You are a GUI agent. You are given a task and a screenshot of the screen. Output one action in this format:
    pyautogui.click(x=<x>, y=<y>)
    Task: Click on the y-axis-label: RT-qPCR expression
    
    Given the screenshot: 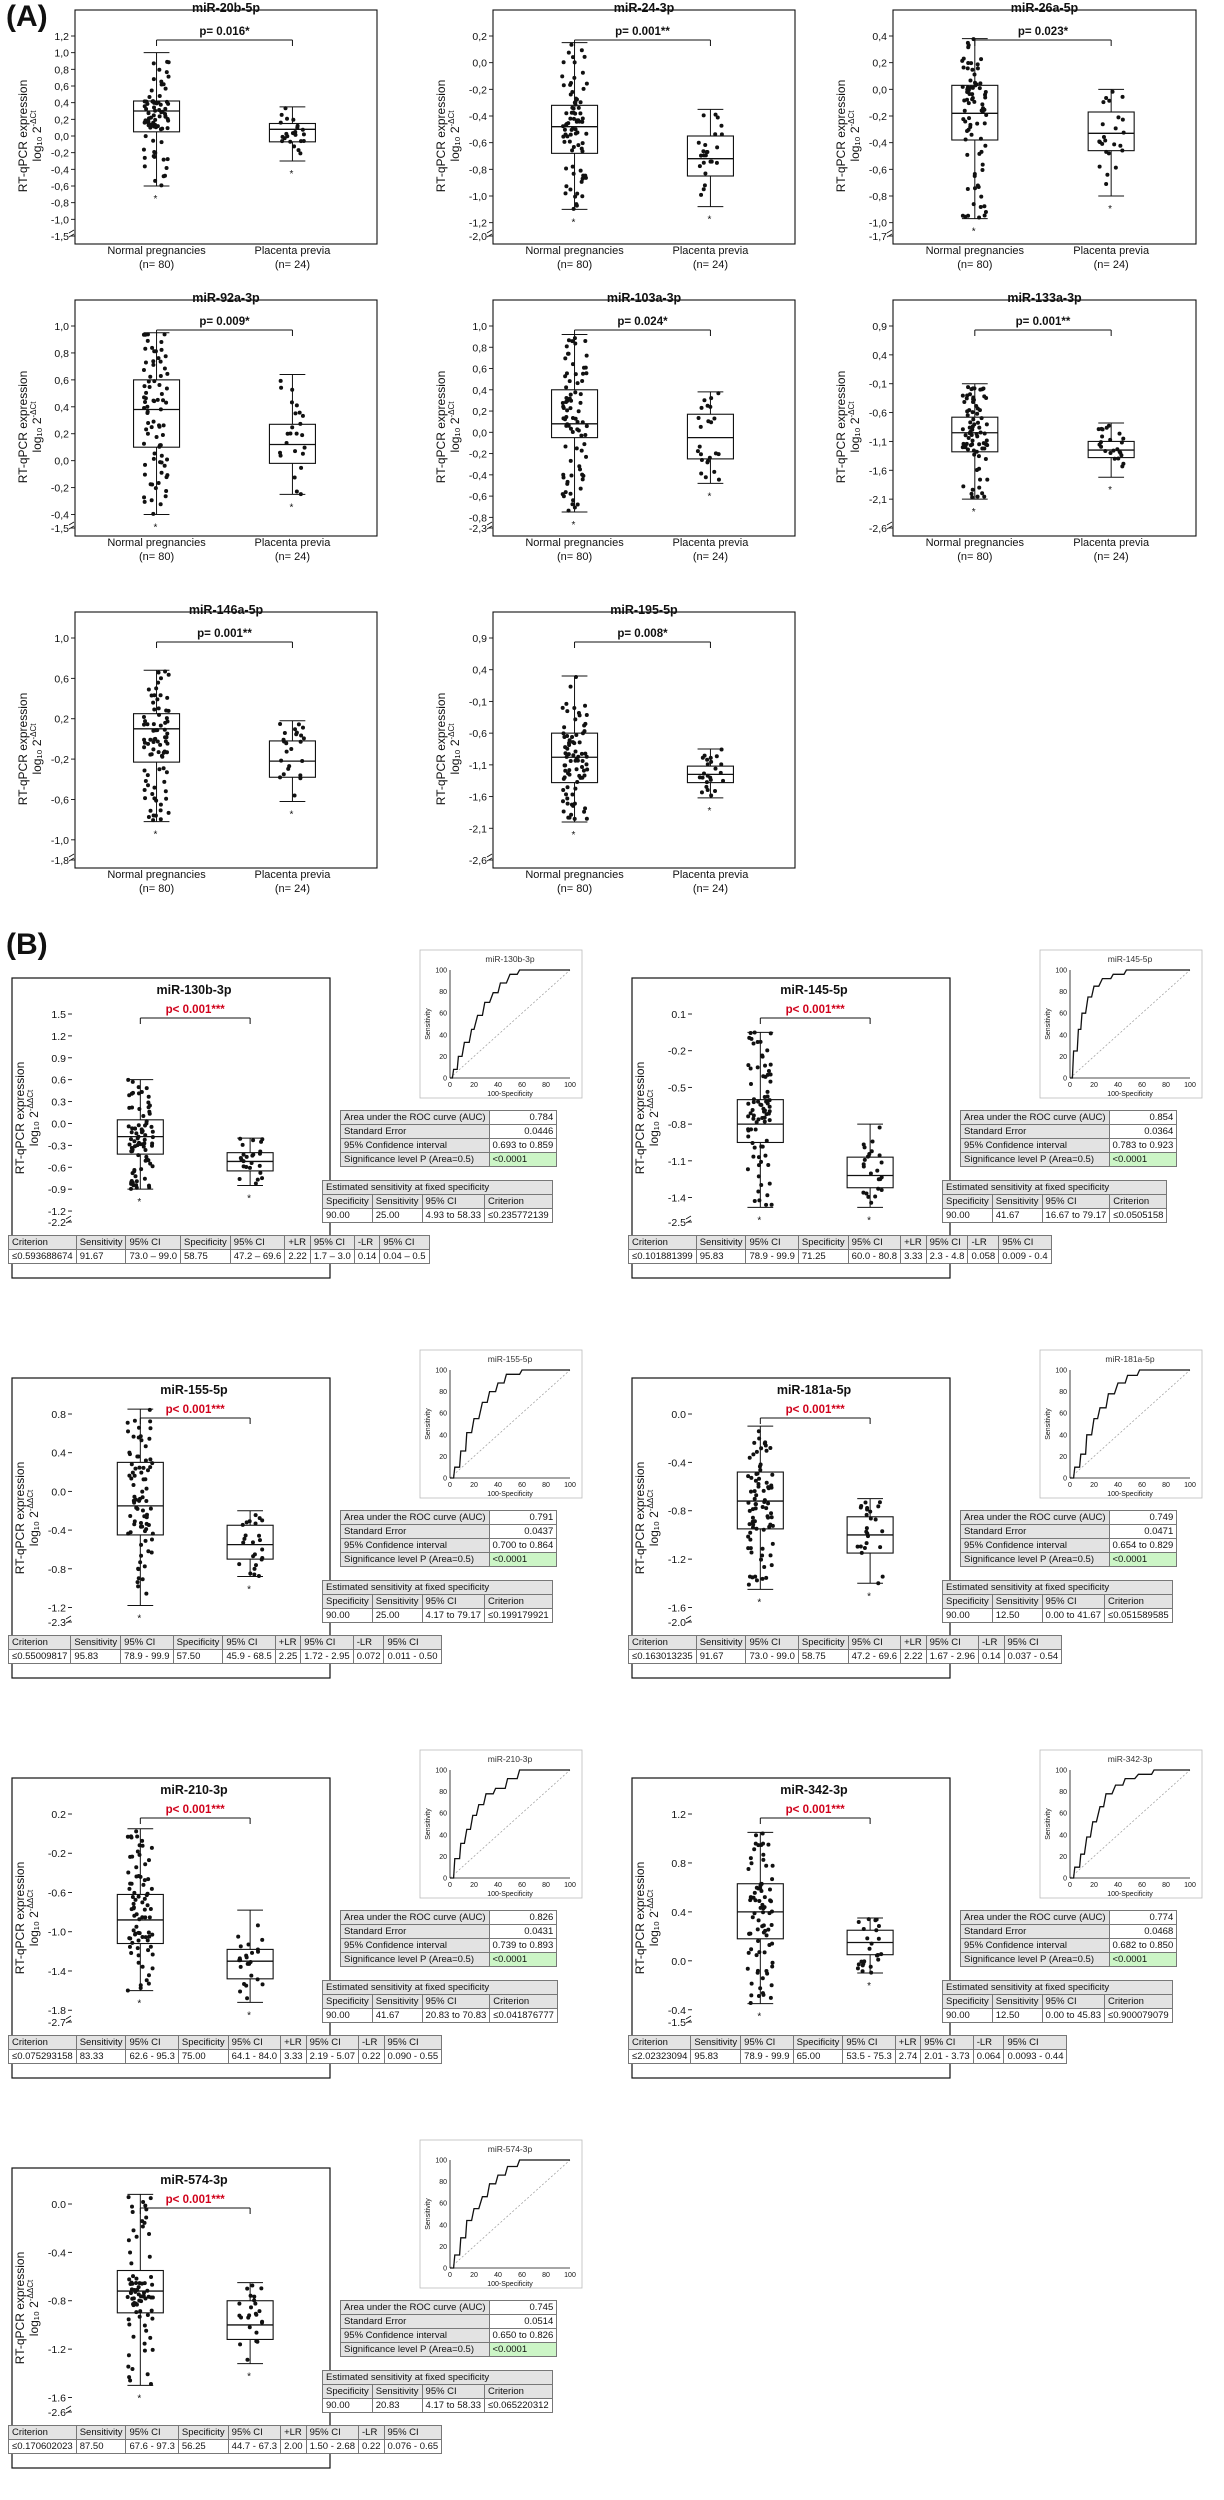 What is the action you would take?
    pyautogui.click(x=20, y=2308)
    